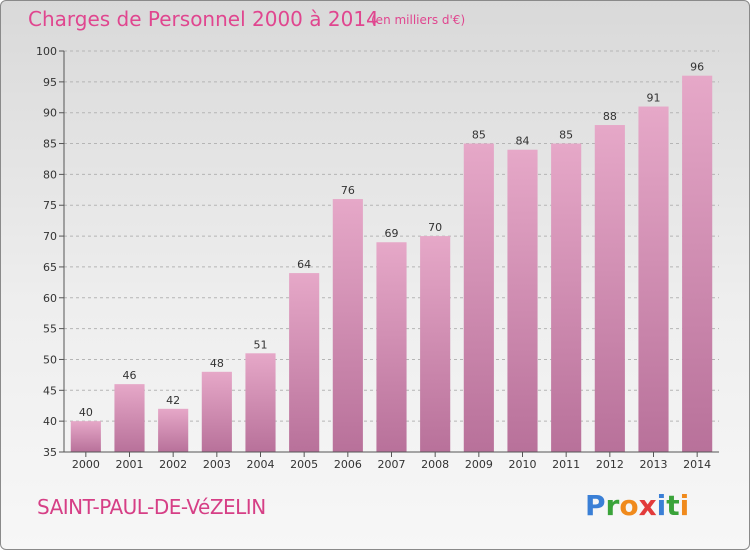 This screenshot has height=550, width=750. I want to click on y-tick-label: 60, so click(50, 298).